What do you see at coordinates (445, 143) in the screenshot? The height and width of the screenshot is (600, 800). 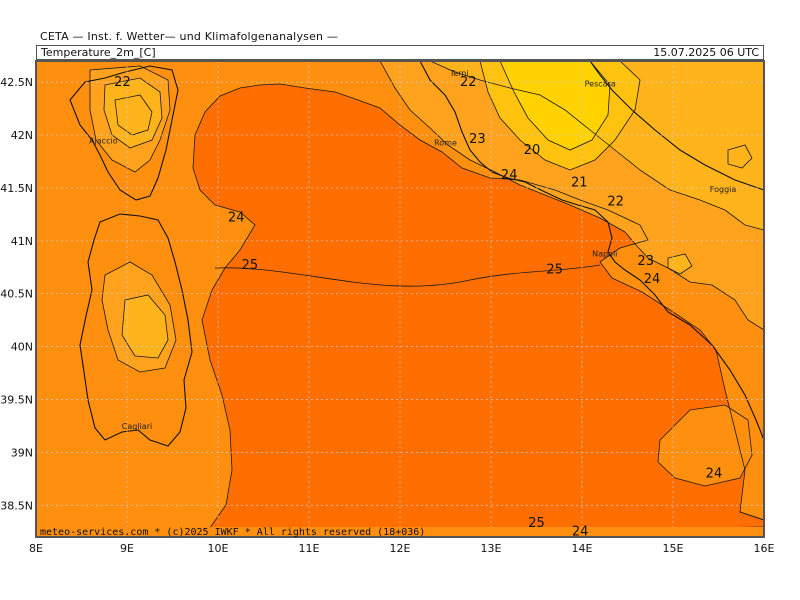 I see `city-label: Rome` at bounding box center [445, 143].